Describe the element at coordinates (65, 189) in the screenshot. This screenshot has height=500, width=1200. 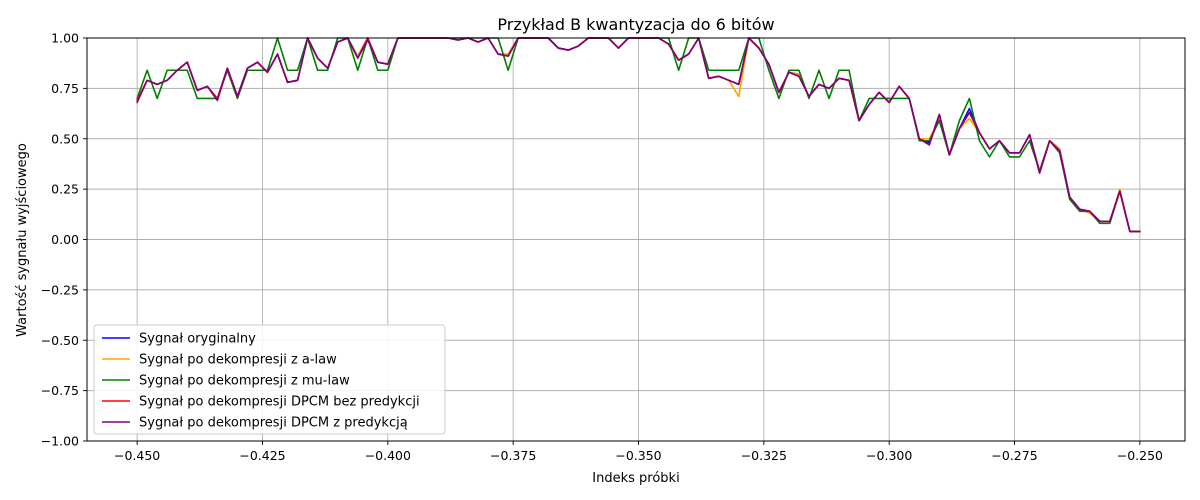
I see `y-tick-label: 0.25` at that location.